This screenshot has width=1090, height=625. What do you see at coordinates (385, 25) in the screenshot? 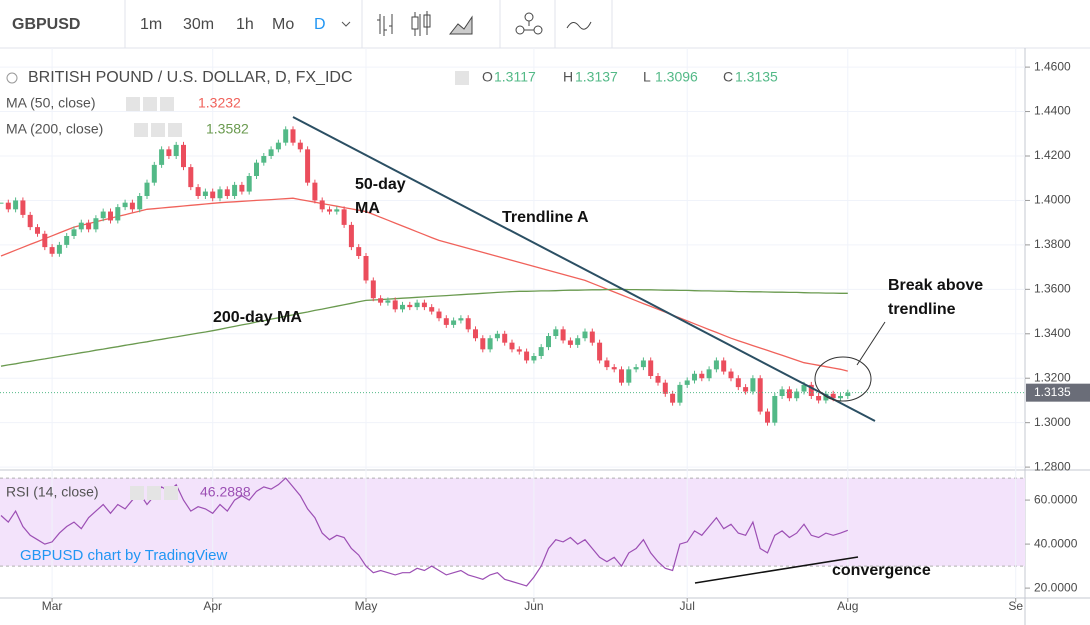
I see `bar-icon` at bounding box center [385, 25].